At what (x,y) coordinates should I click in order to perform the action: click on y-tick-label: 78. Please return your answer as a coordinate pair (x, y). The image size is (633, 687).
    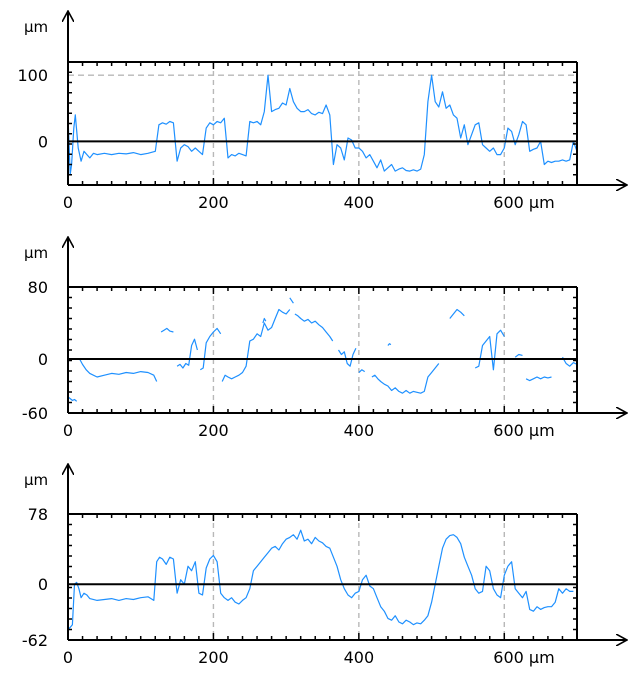
    Looking at the image, I should click on (38, 514).